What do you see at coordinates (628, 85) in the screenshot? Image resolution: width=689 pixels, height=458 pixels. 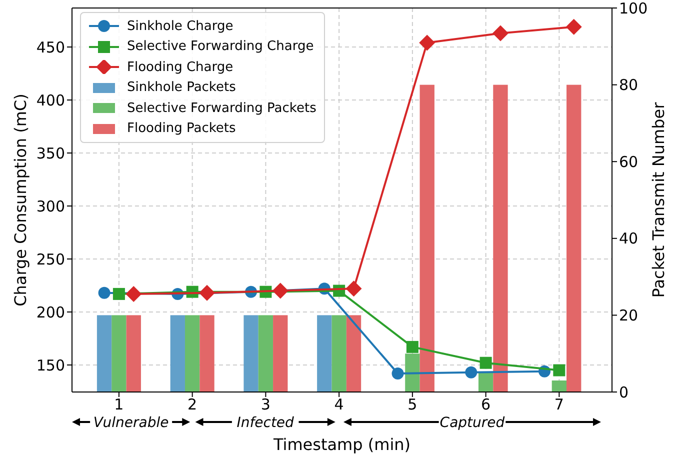 I see `y2-tick-label: 80` at bounding box center [628, 85].